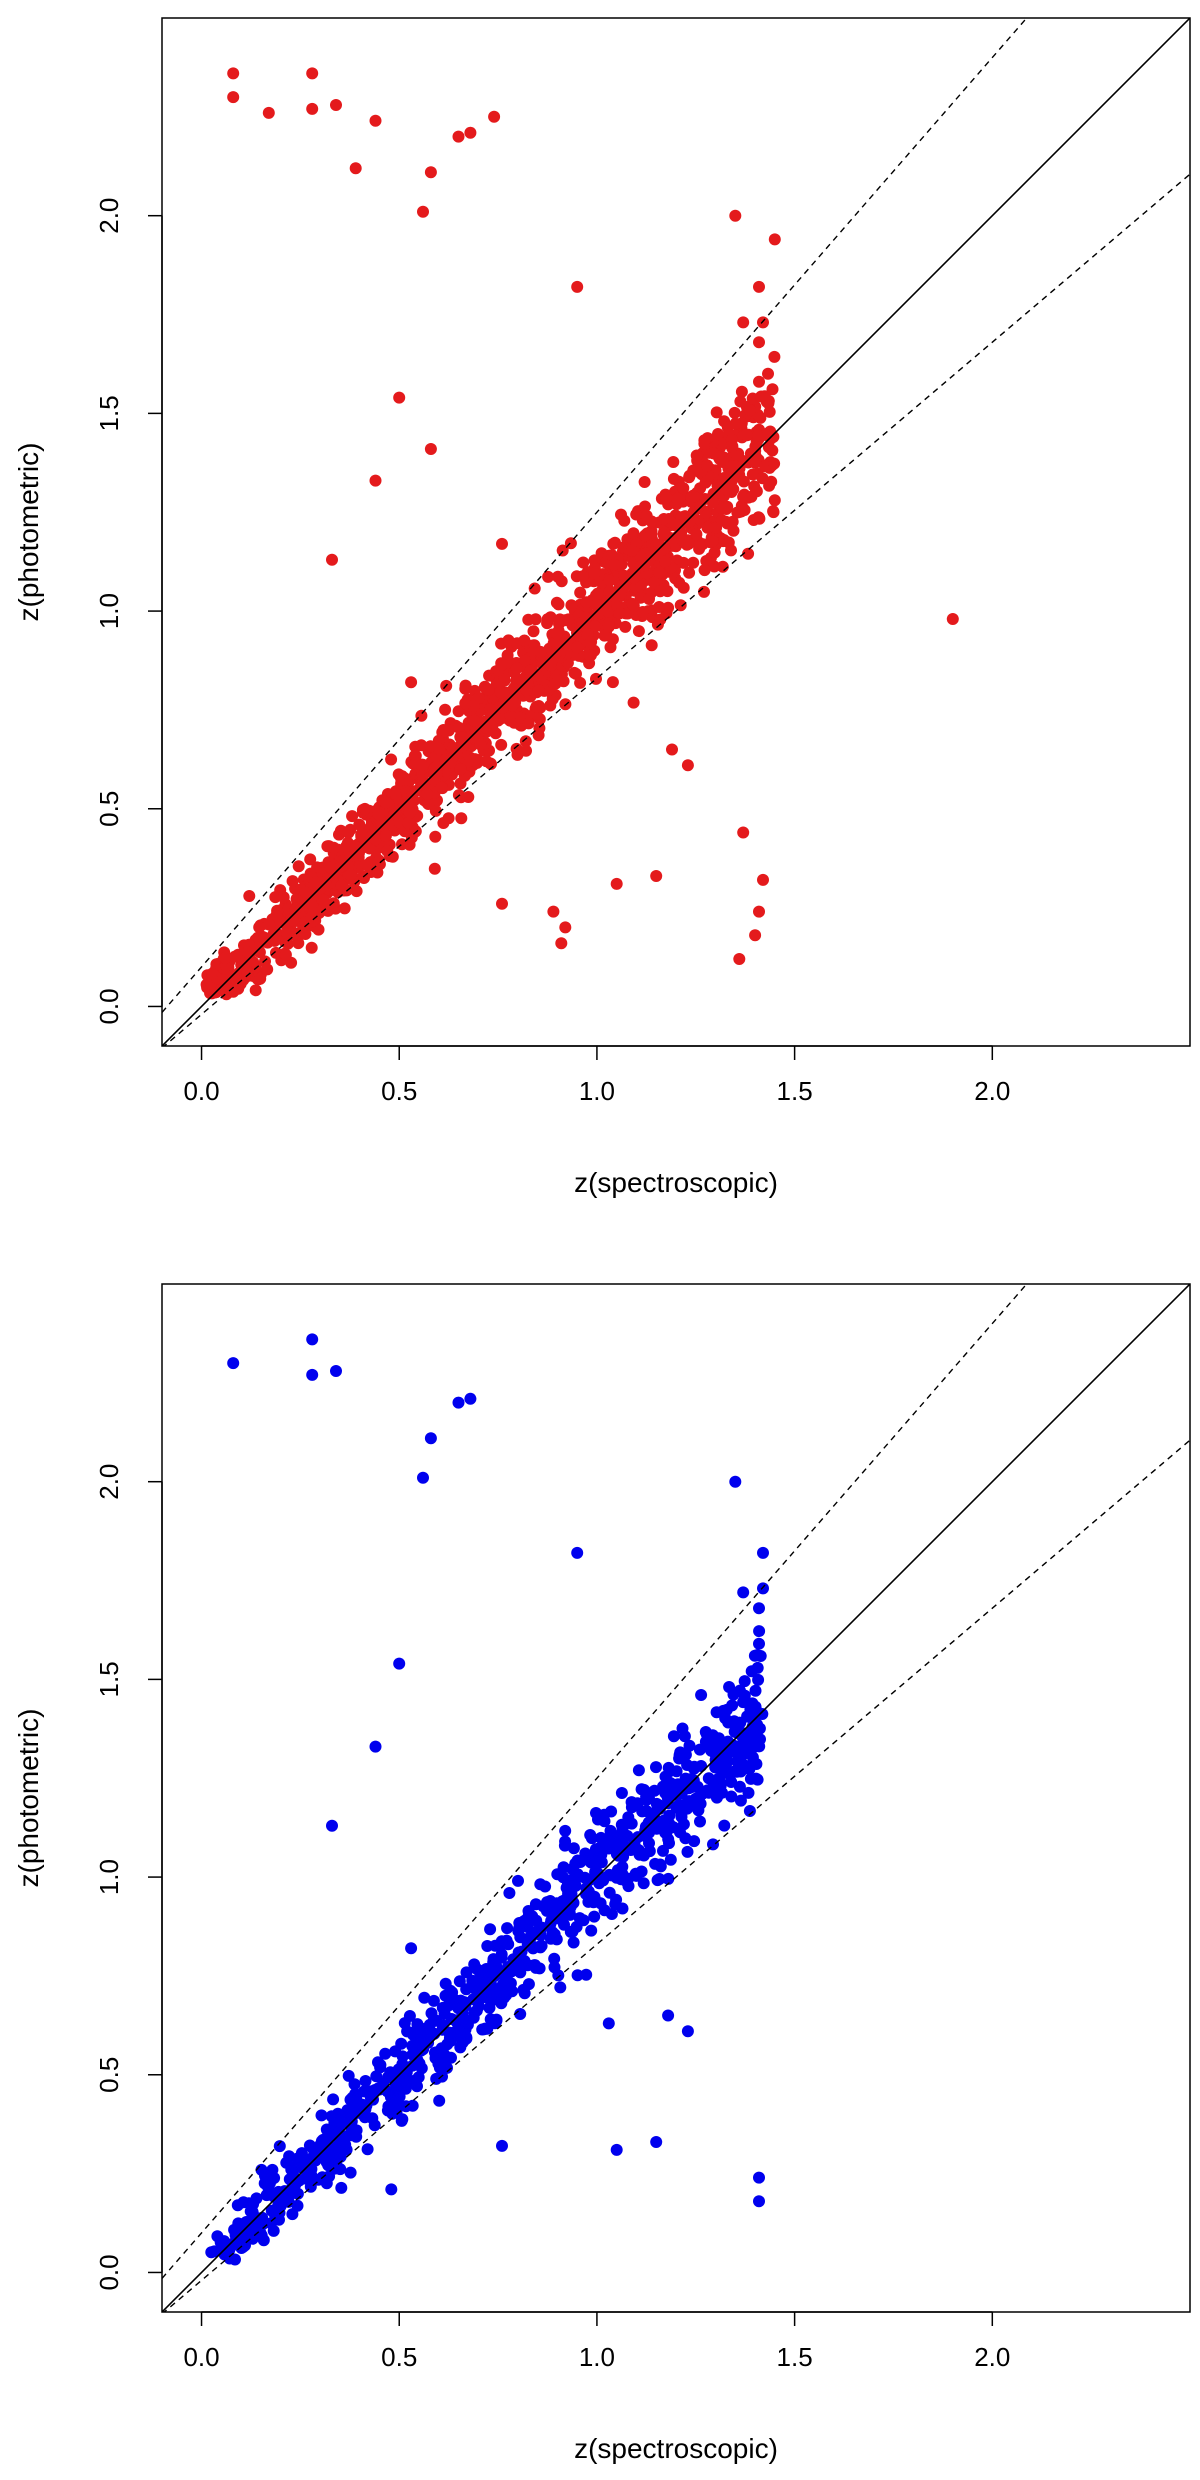 This screenshot has height=2480, width=1200. Describe the element at coordinates (597, 1091) in the screenshot. I see `x-tick-label: 1.0` at that location.